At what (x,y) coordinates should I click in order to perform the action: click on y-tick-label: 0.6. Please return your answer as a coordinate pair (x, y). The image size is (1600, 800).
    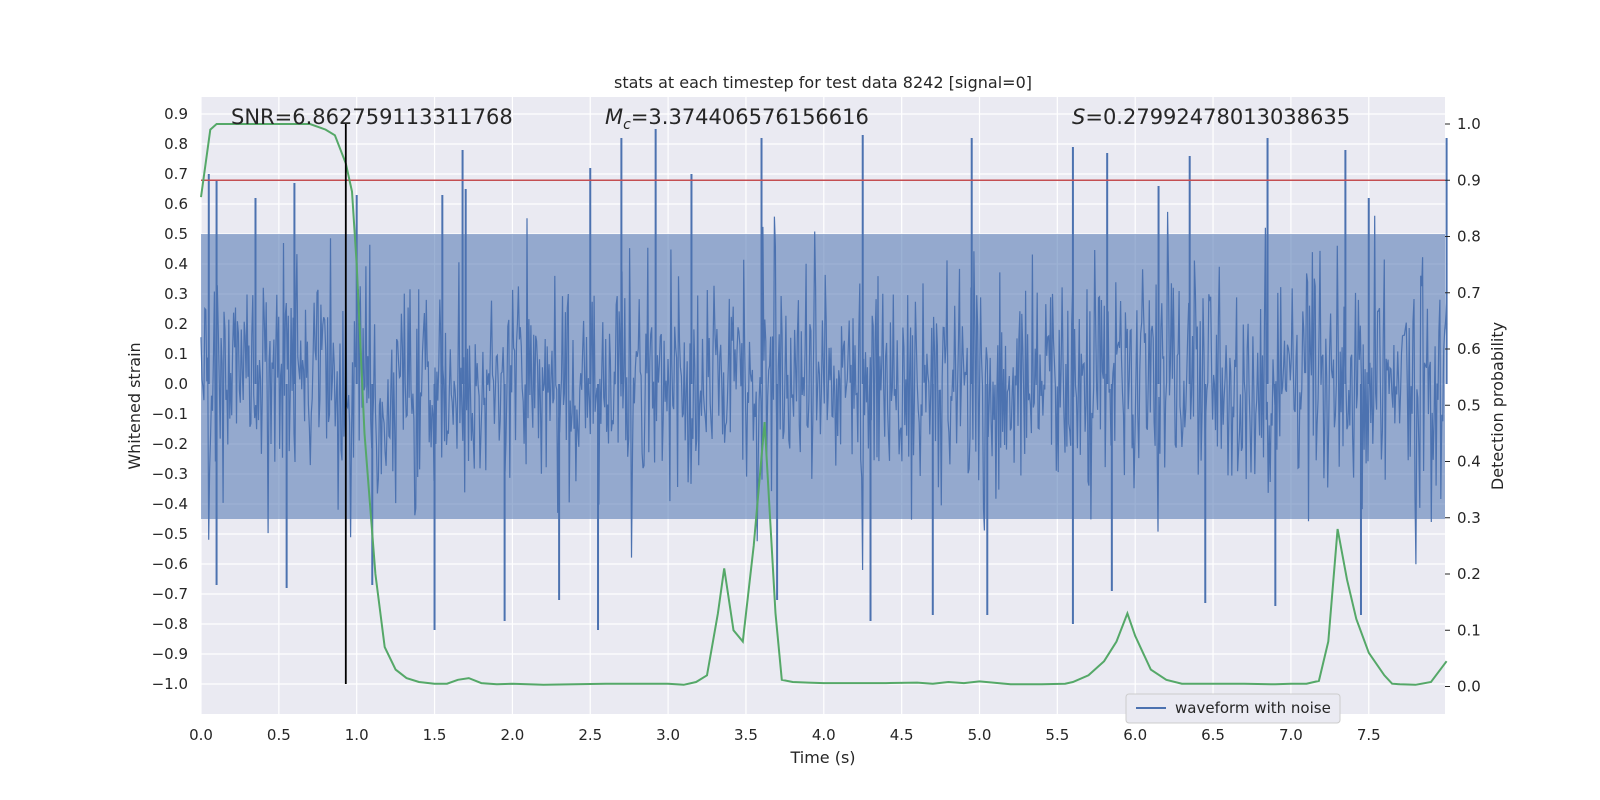
    Looking at the image, I should click on (176, 204).